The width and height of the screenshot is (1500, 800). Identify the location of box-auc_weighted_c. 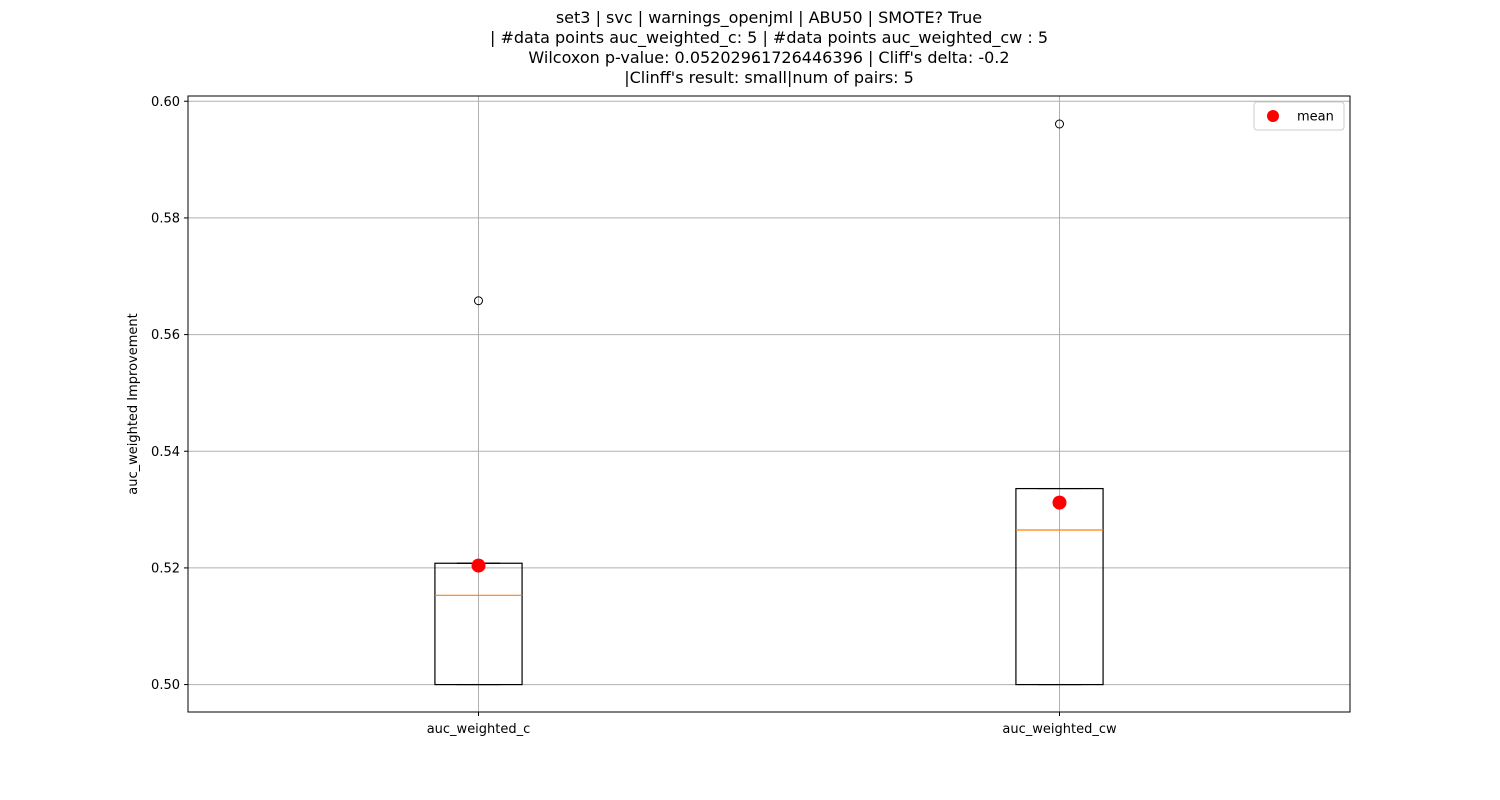
(478, 491).